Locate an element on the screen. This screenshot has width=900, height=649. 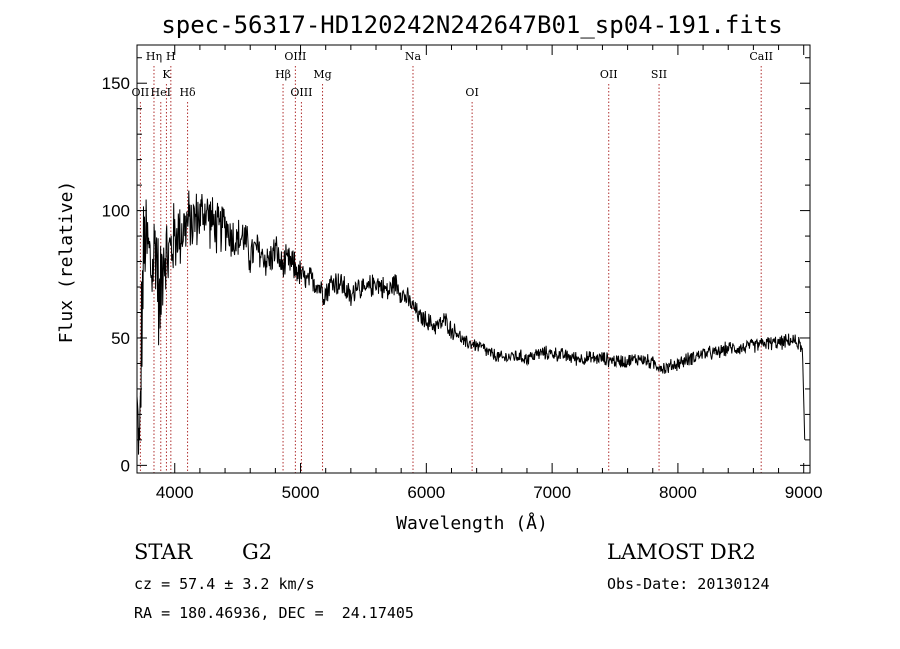
coordinates-readout: RA = 180.46936, DEC = 24.17405 is located at coordinates (274, 613).